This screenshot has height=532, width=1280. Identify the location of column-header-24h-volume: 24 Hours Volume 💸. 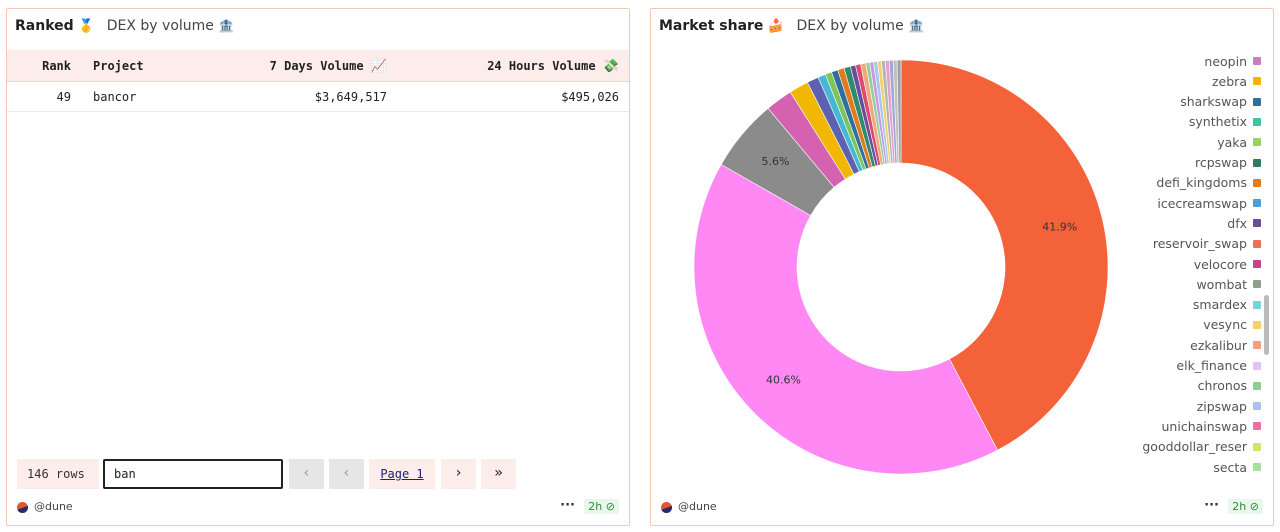
(553, 66).